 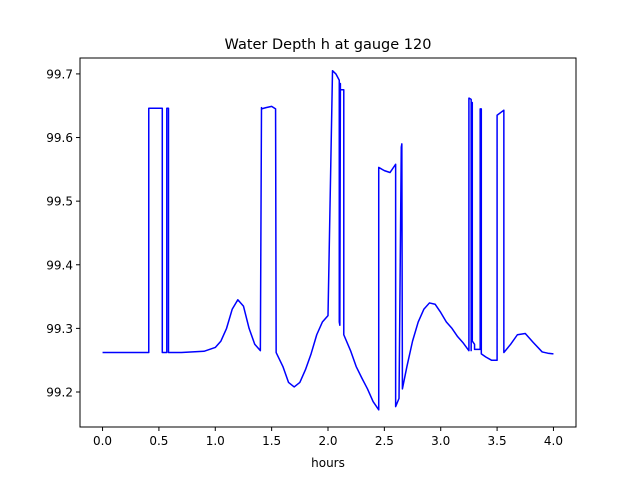 I want to click on y-tick-label: 99.7, so click(x=59, y=74).